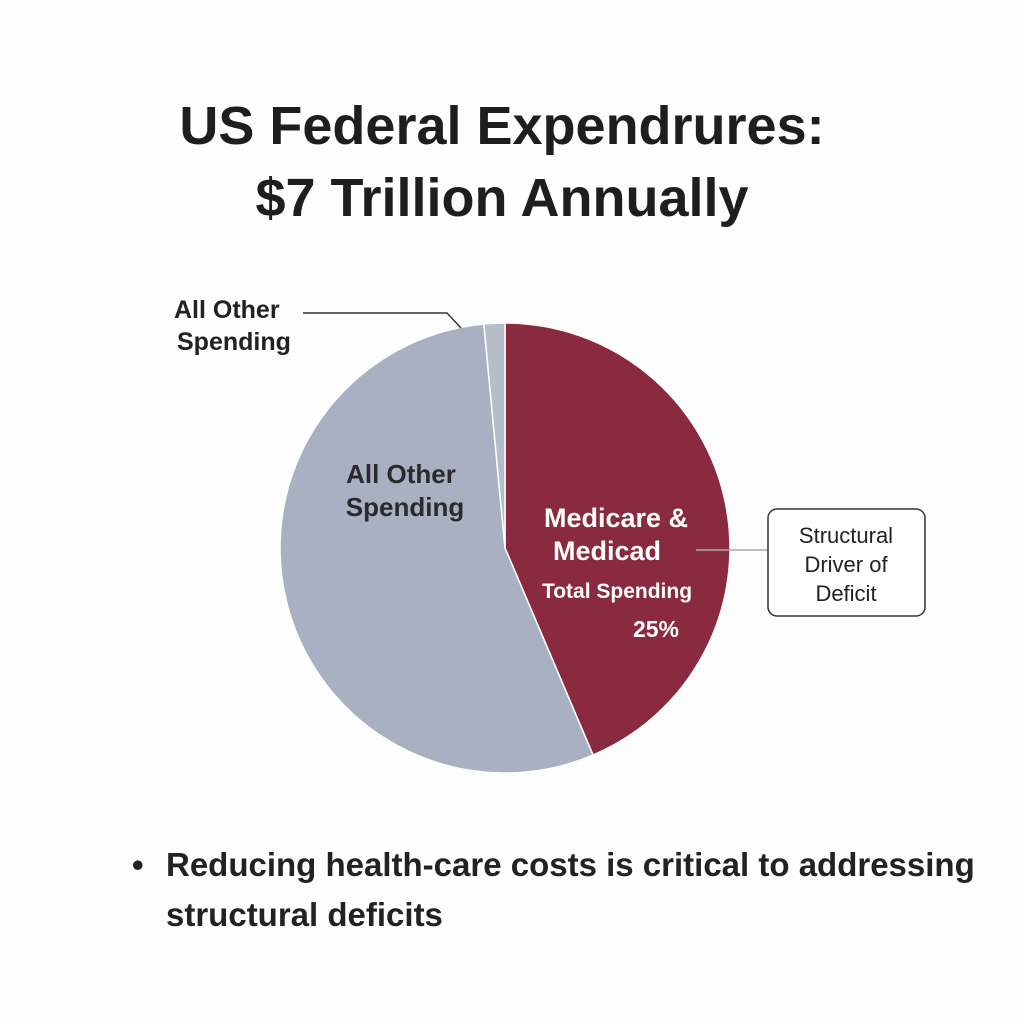 The height and width of the screenshot is (1024, 1024). What do you see at coordinates (607, 551) in the screenshot?
I see `red-label-2: Medicad` at bounding box center [607, 551].